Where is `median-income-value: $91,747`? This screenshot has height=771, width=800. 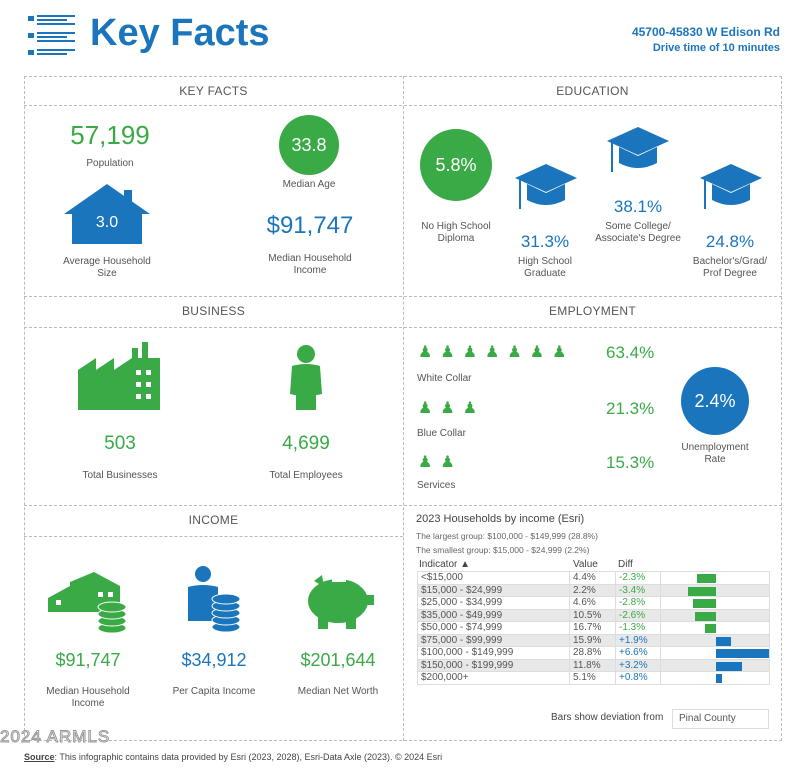 median-income-value: $91,747 is located at coordinates (310, 225).